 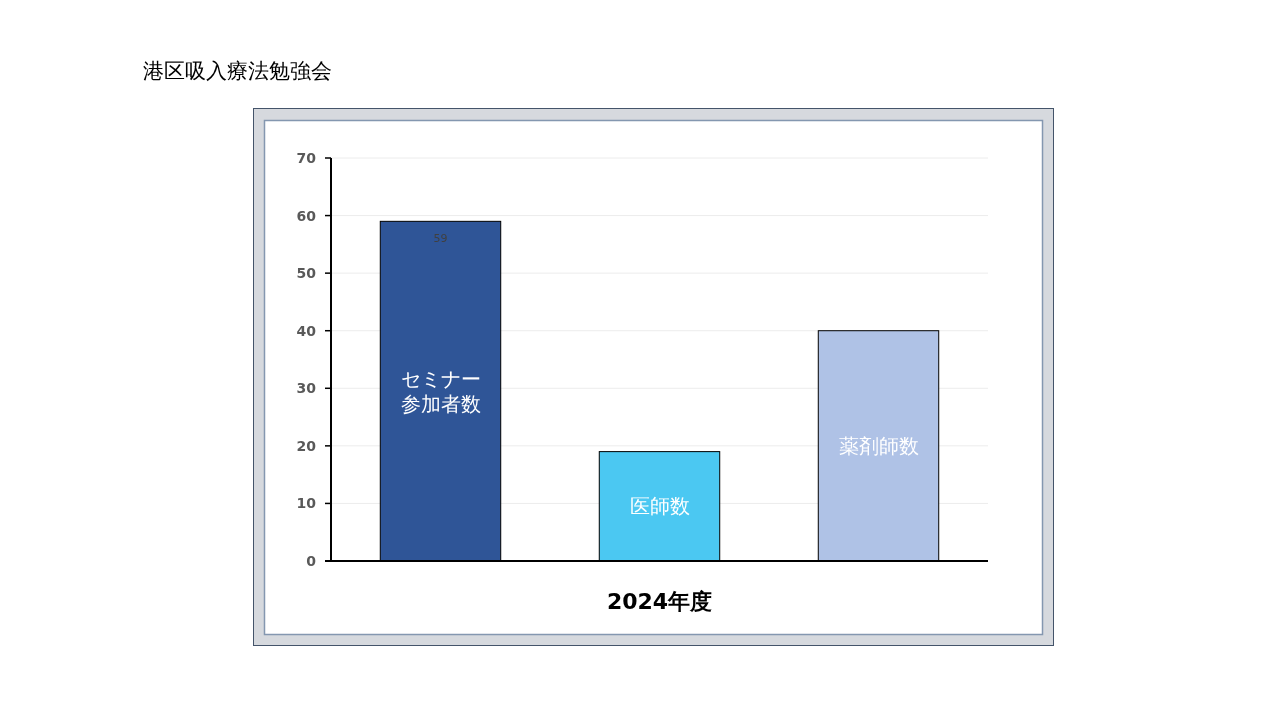 I want to click on title: 港区吸入療法勉強会, so click(x=237, y=71).